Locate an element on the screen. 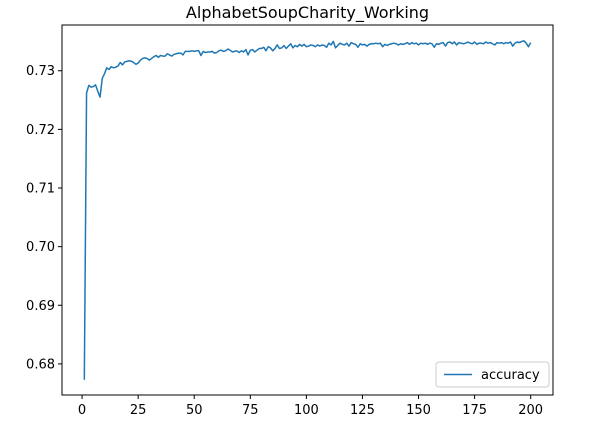  x-tick-label: 50 is located at coordinates (194, 410).